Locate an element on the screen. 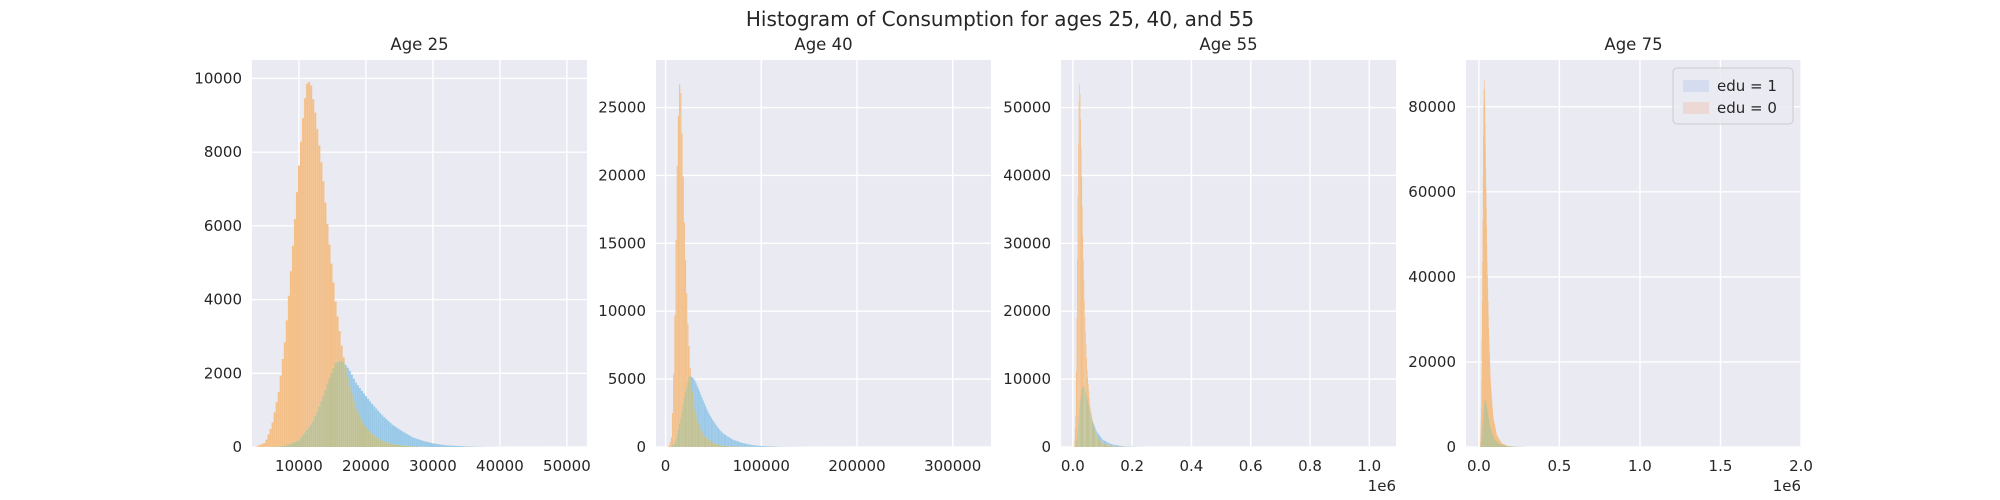 The image size is (2000, 500). x-tick-label: 50000 is located at coordinates (567, 466).